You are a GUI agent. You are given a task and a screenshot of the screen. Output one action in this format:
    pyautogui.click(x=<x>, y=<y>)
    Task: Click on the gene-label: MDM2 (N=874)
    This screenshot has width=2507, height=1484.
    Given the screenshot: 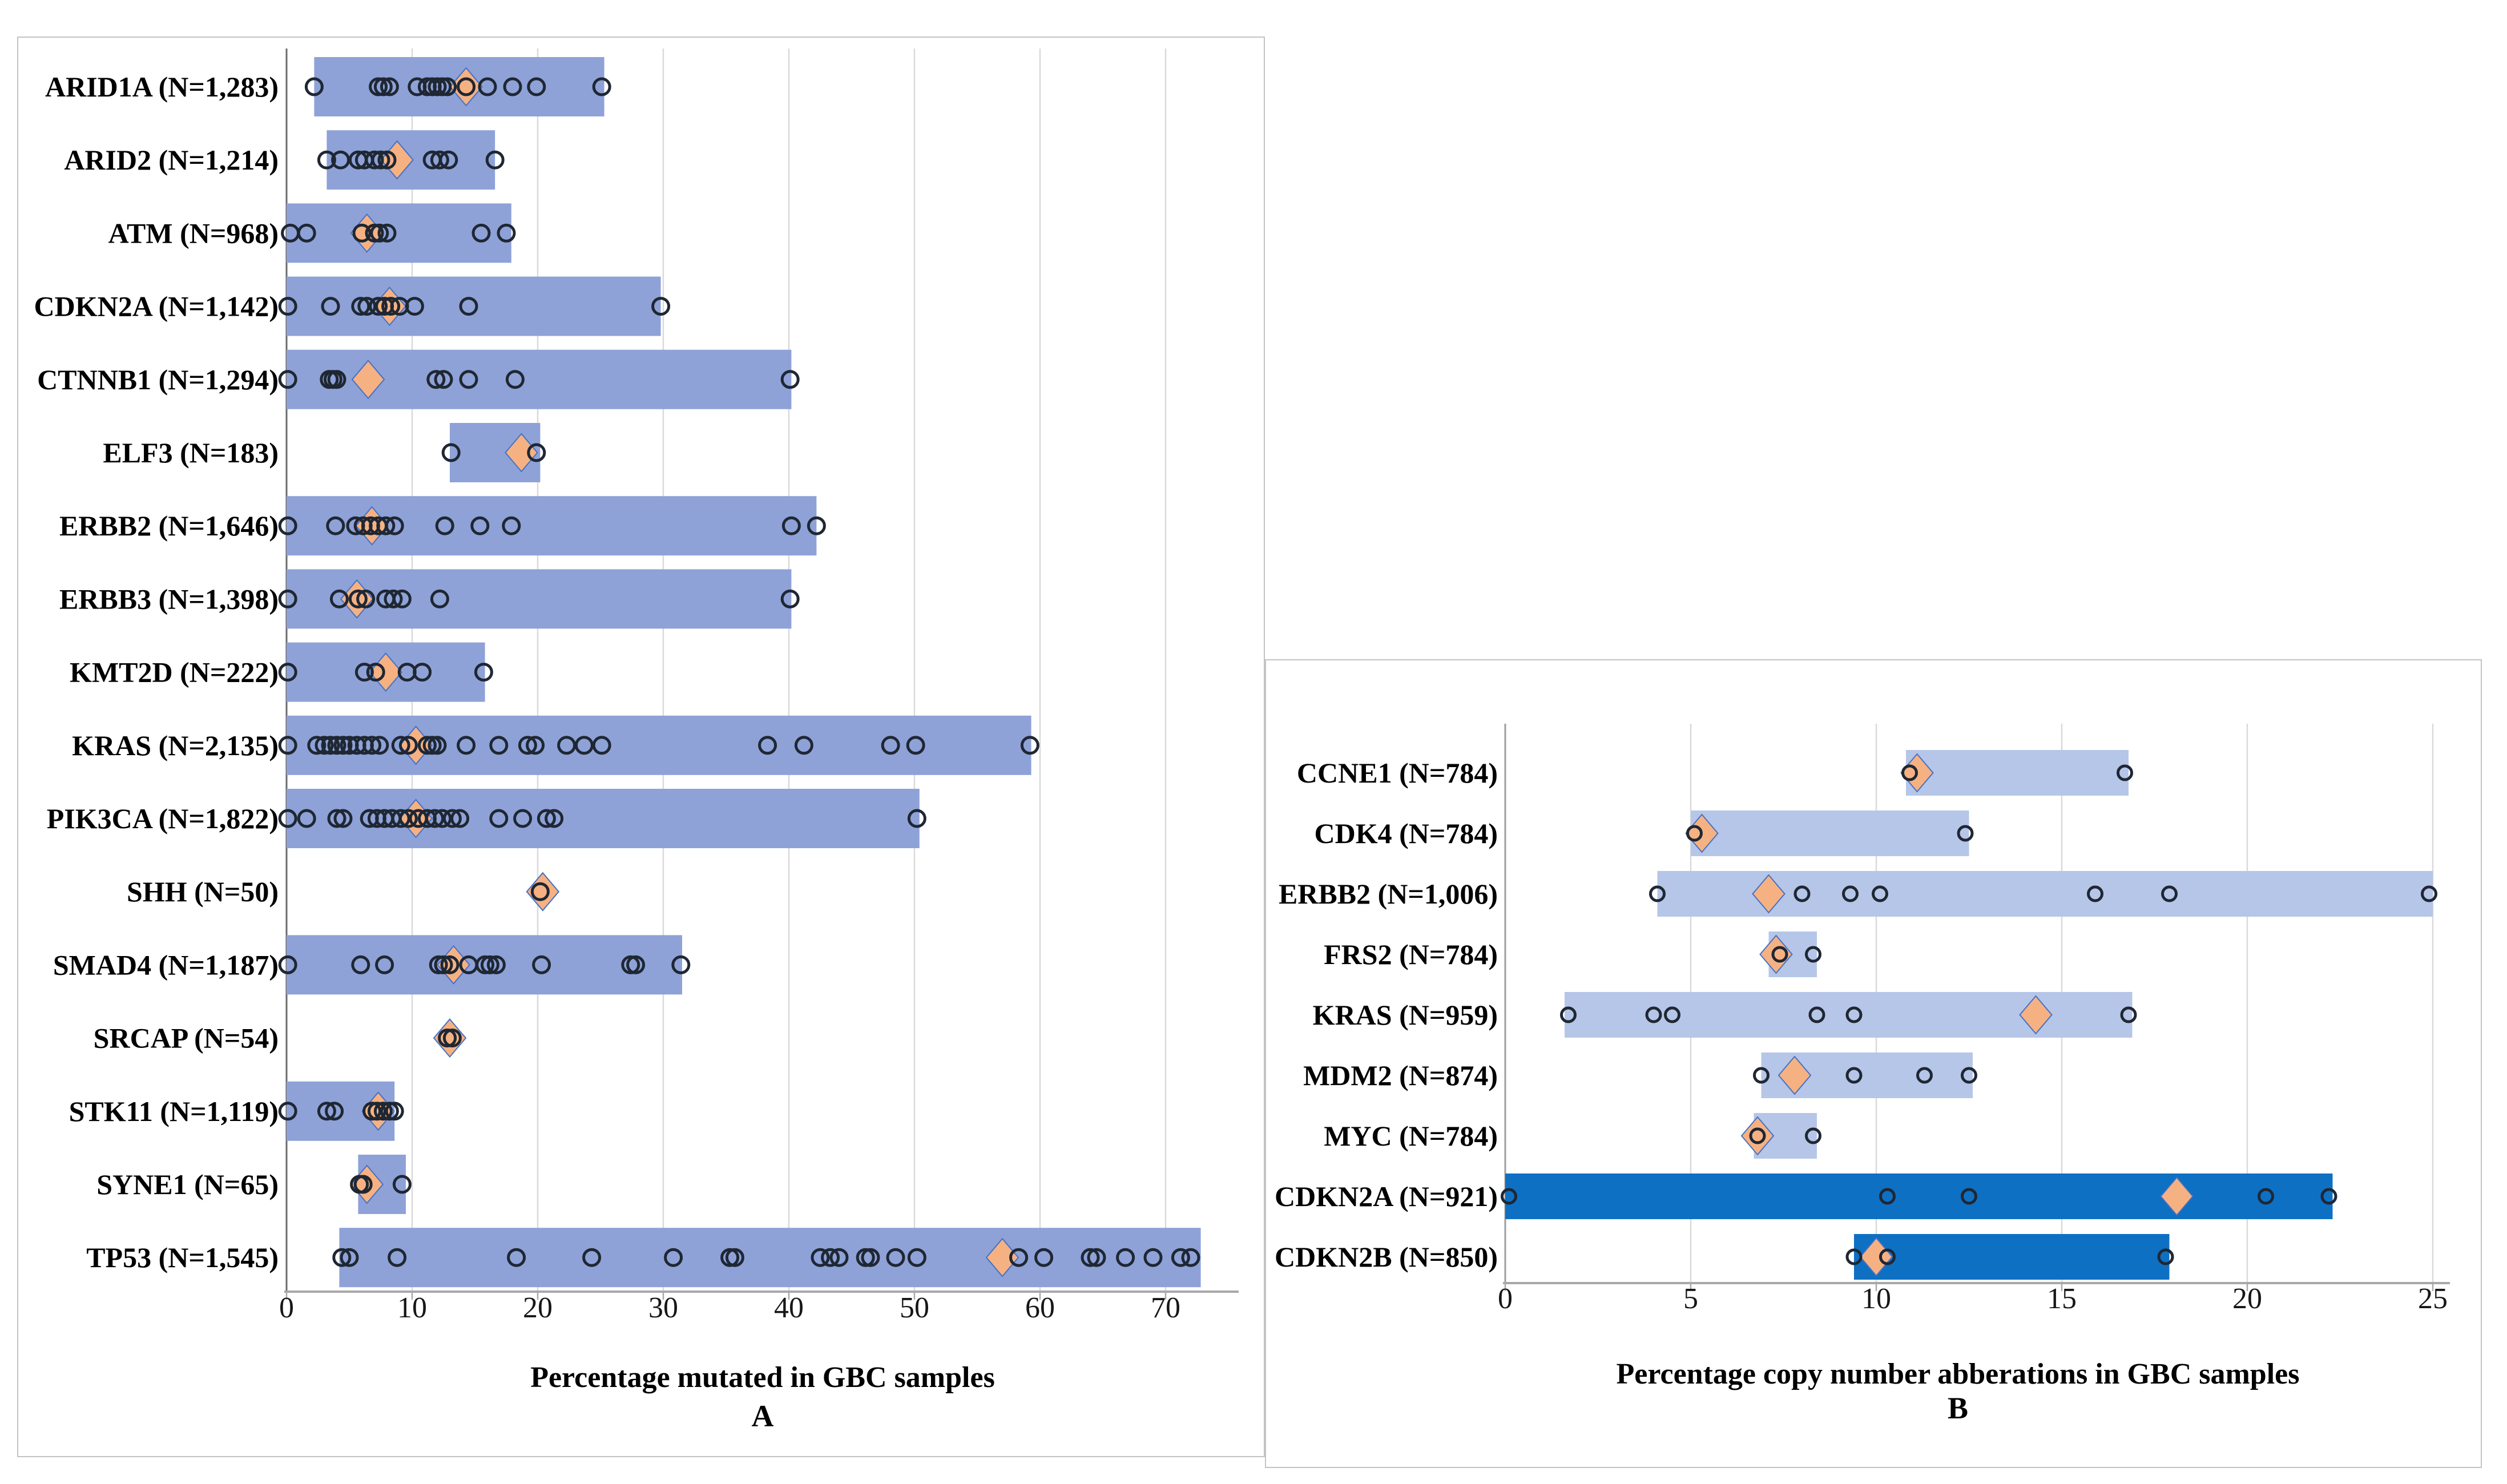 What is the action you would take?
    pyautogui.click(x=1400, y=1075)
    